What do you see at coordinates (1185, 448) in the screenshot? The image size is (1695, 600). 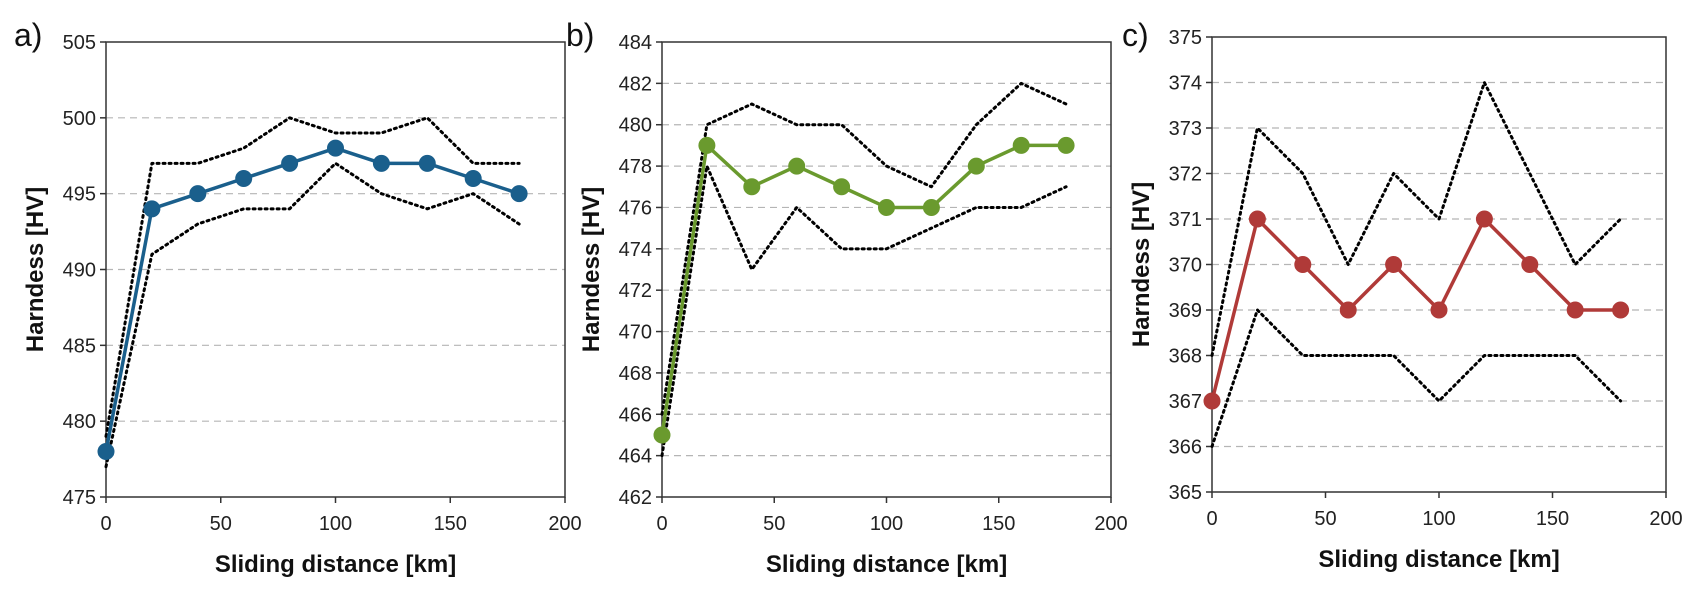 I see `y-tick-label: 366` at bounding box center [1185, 448].